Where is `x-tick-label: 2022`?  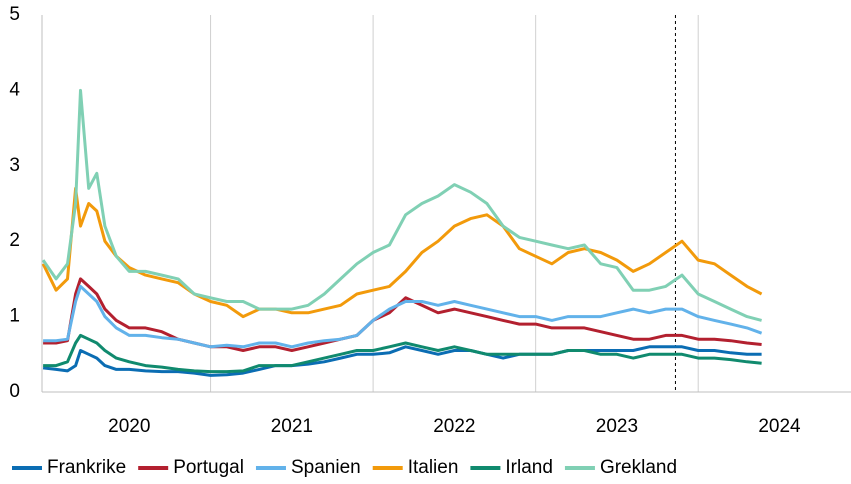 x-tick-label: 2022 is located at coordinates (454, 426).